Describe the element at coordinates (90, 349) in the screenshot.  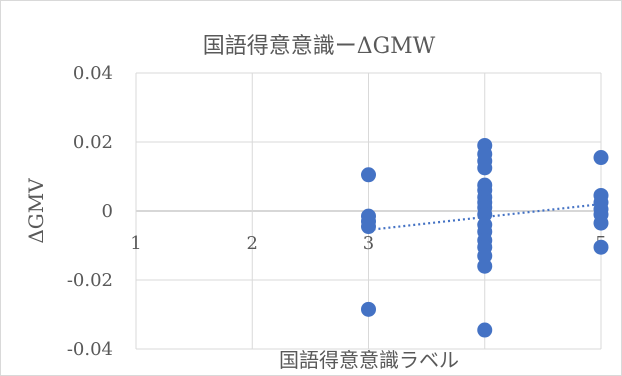
I see `y-tick-label: -0.04` at that location.